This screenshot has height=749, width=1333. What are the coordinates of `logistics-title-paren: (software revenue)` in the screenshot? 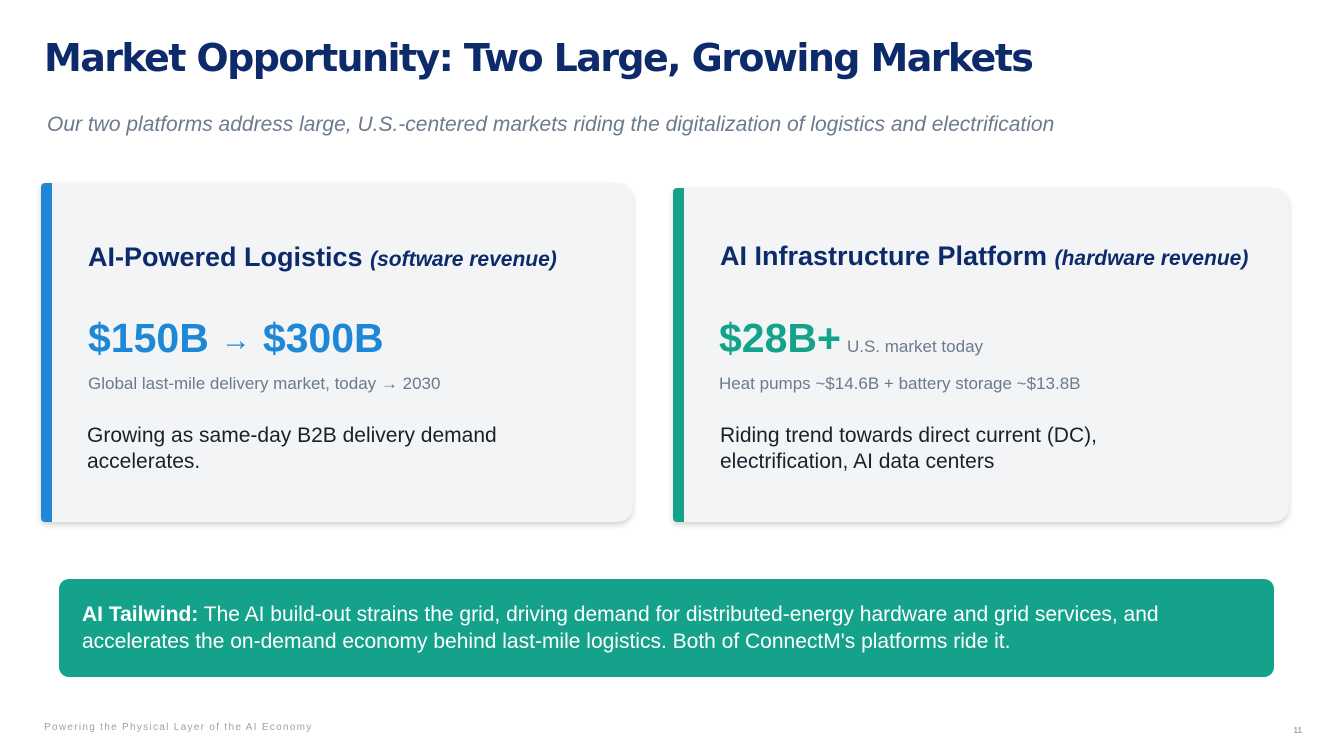 It's located at (463, 259).